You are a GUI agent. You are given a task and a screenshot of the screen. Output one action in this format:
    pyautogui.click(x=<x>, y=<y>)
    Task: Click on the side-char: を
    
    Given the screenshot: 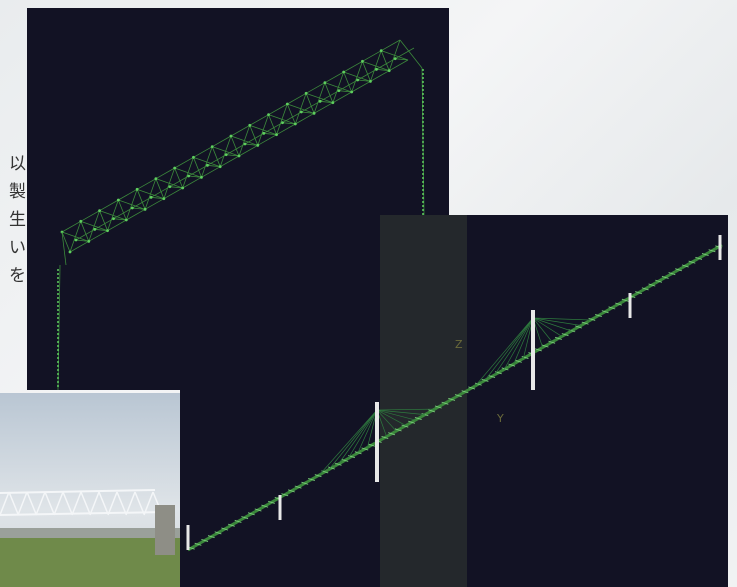 What is the action you would take?
    pyautogui.click(x=17, y=276)
    